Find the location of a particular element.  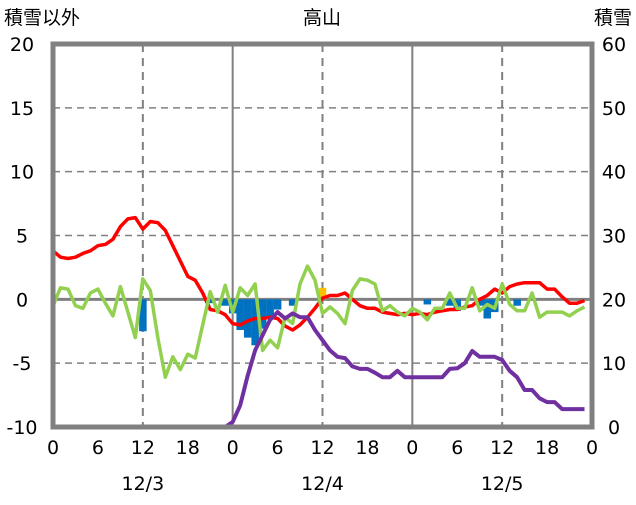

right-tick-label: 60 is located at coordinates (614, 45).